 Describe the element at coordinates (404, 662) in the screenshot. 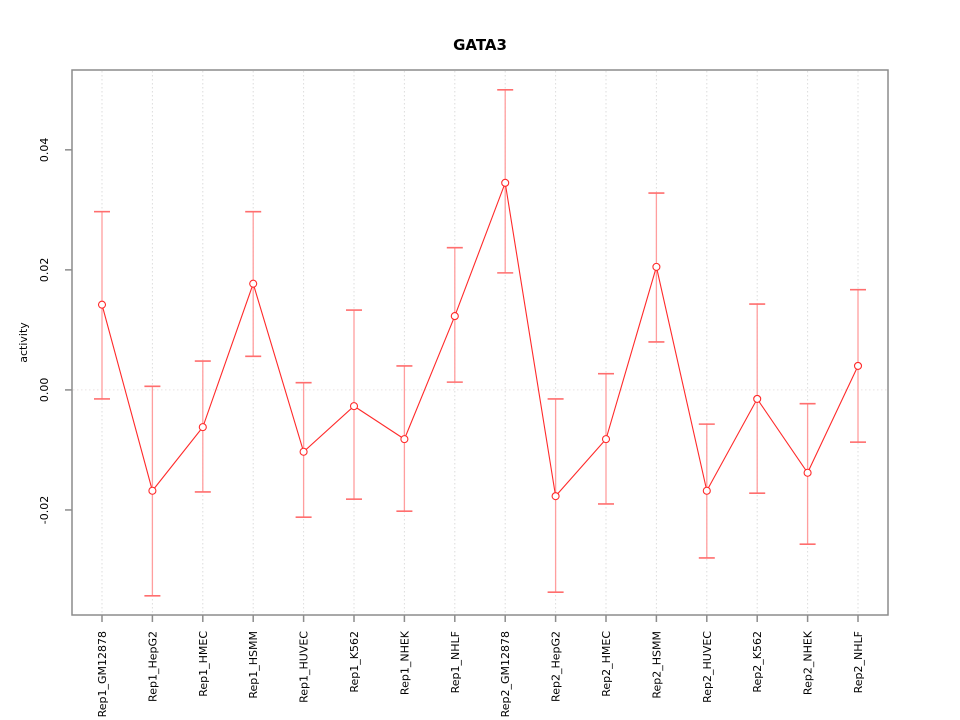

I see `x-tick-label: Rep1_NHEK` at that location.